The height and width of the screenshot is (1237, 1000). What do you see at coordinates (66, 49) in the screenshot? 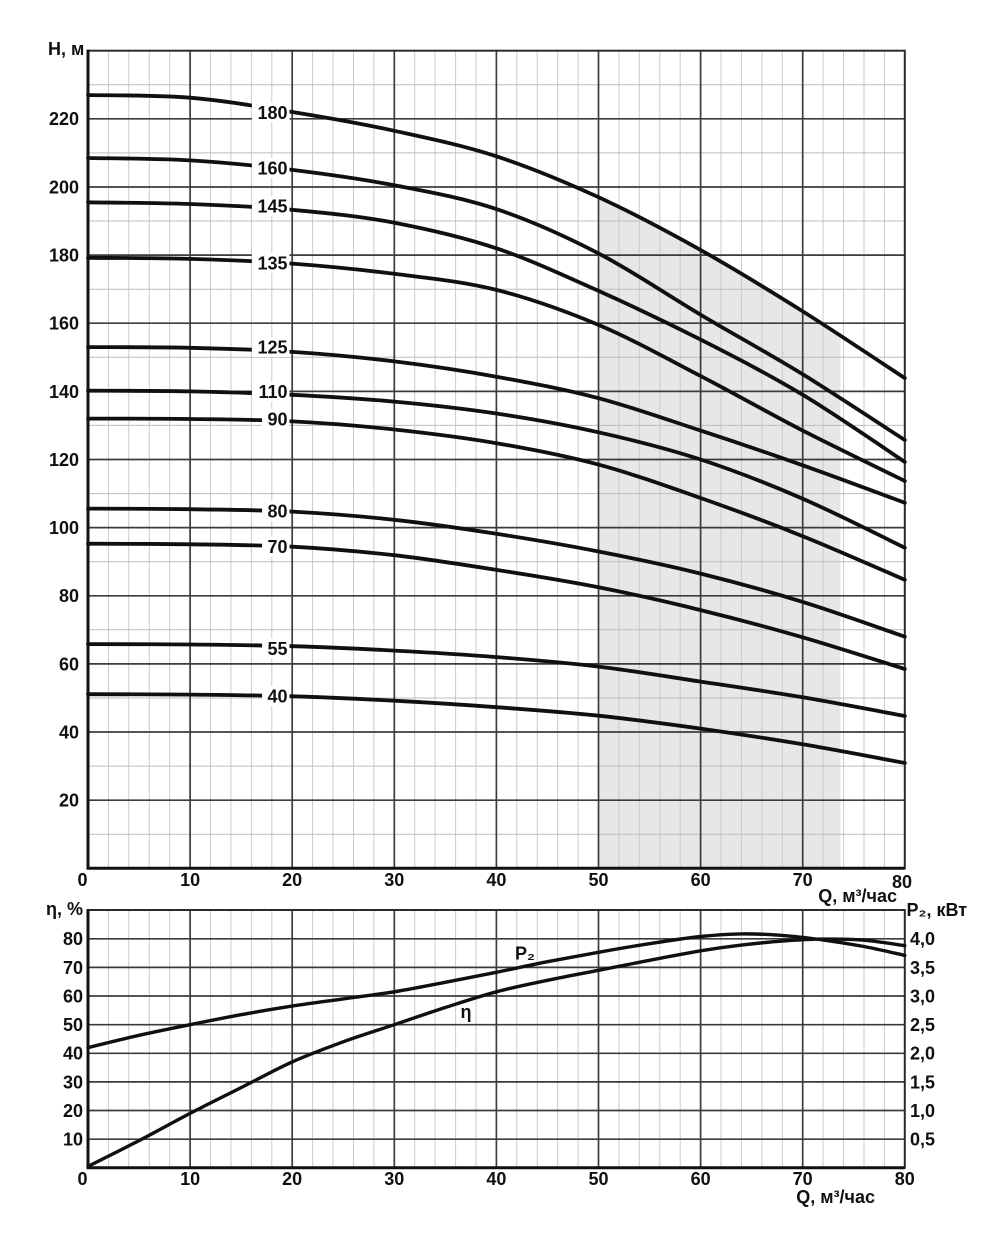
I see `svg-text: H, м` at bounding box center [66, 49].